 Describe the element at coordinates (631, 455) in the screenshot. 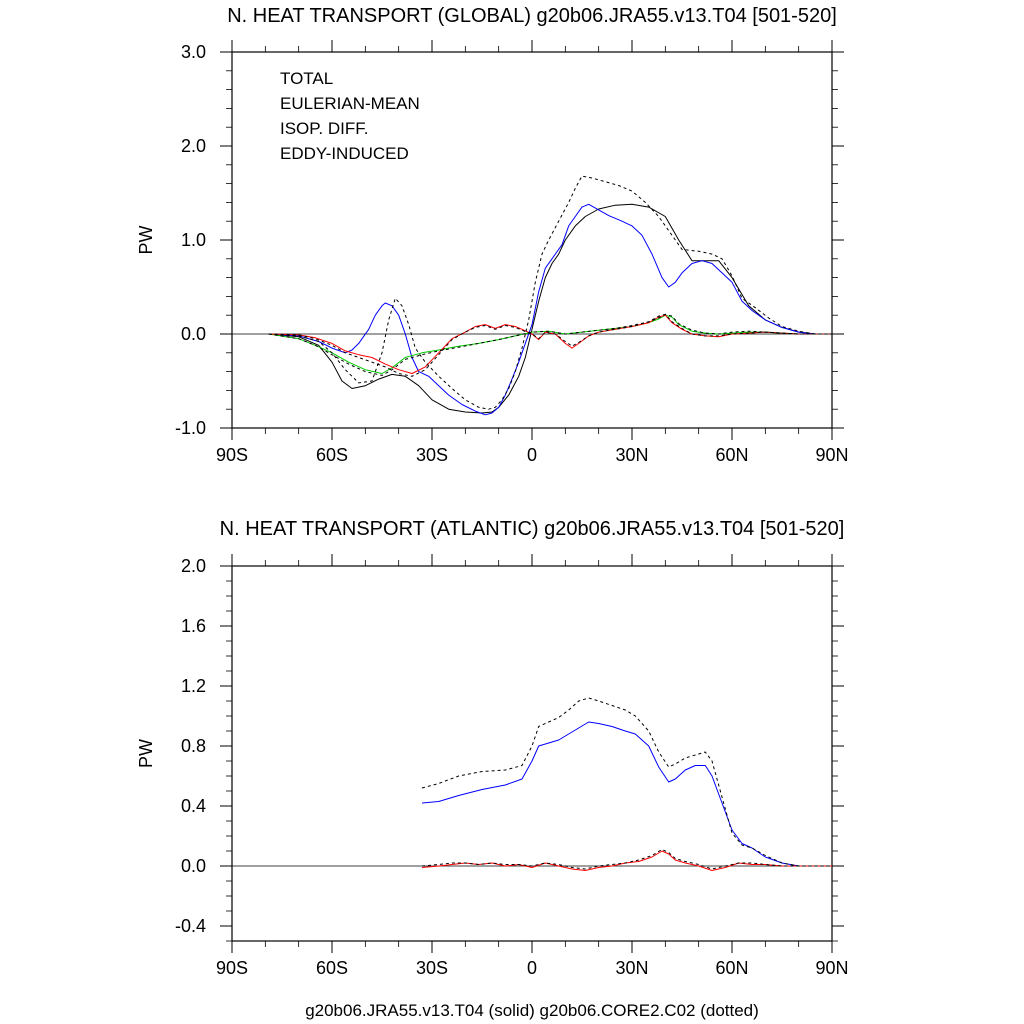

I see `global-x-tick-label: 30N` at that location.